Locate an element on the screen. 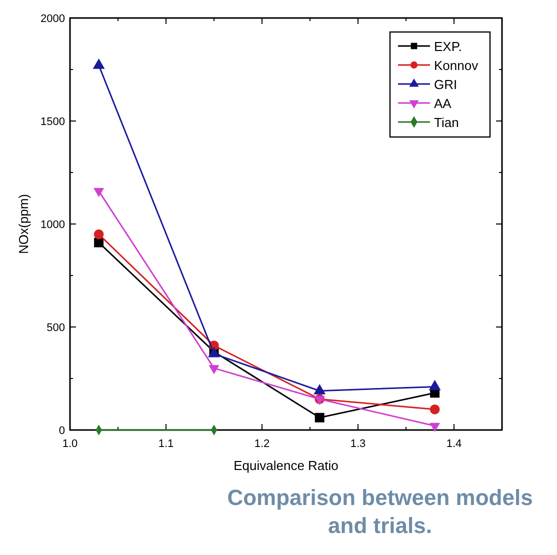 The height and width of the screenshot is (555, 557). y-tick-label: 1500 is located at coordinates (52, 122).